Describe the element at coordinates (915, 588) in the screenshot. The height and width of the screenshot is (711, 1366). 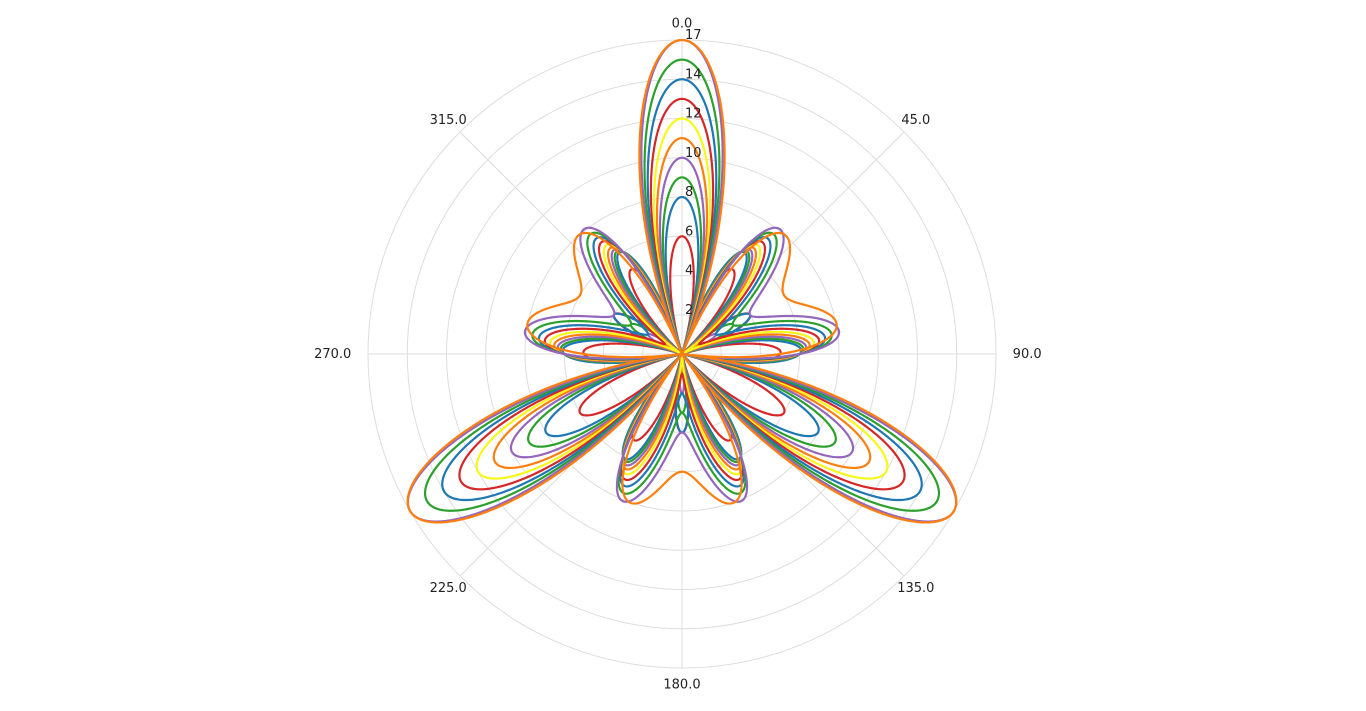
I see `angular-tick-label: 135.0` at that location.